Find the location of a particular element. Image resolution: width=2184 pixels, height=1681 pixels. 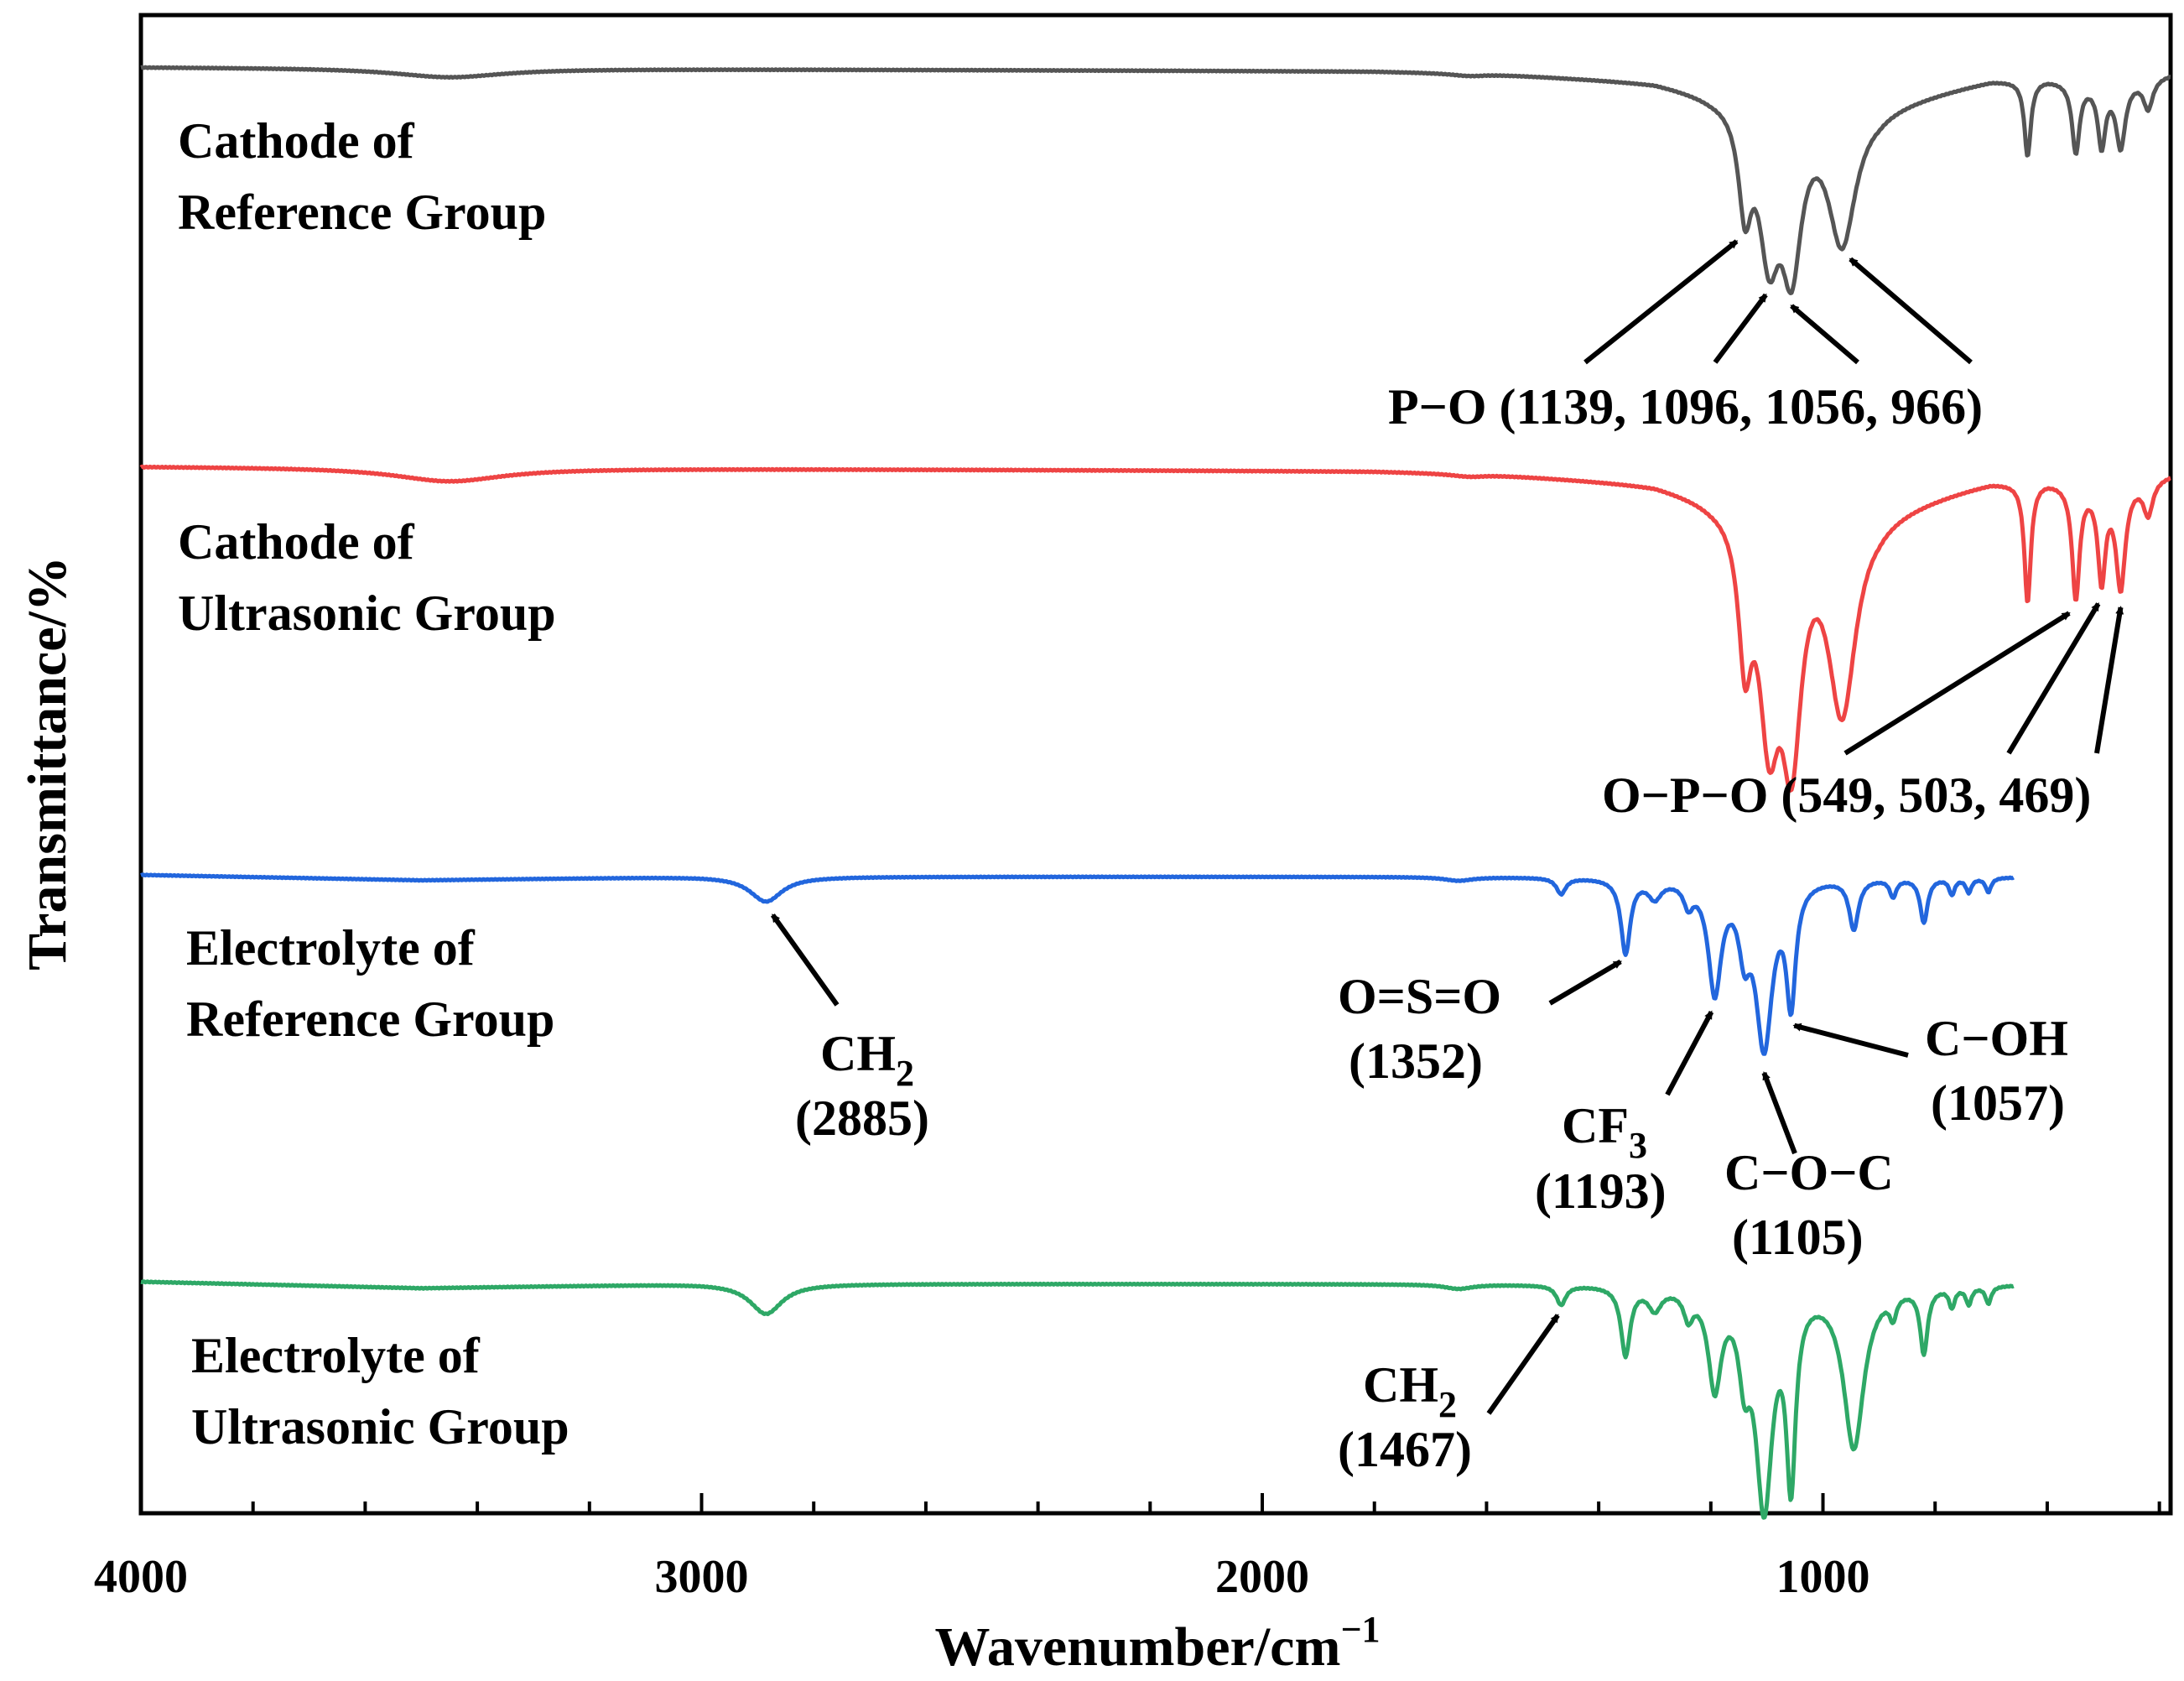

x-axis-ticks is located at coordinates (1150, 1503).